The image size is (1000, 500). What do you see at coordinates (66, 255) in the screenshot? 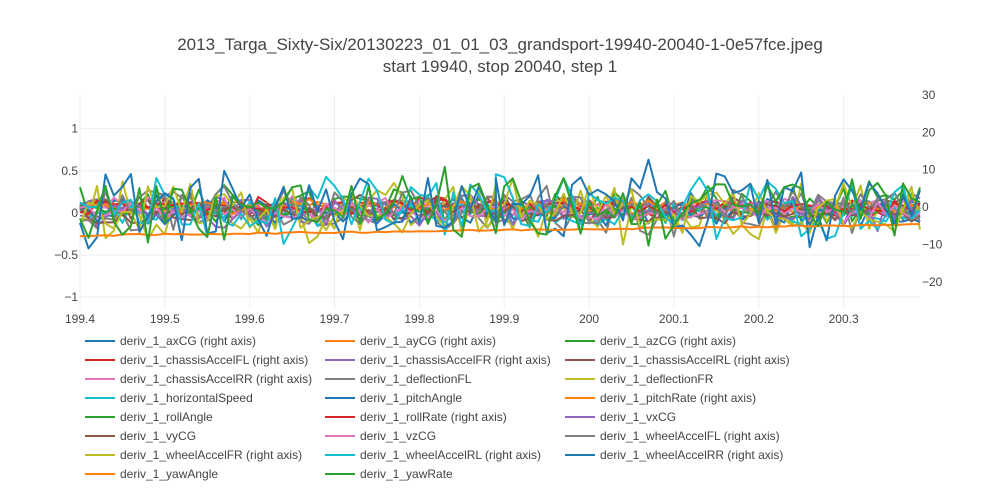
I see `y-left-tick-label: −0.5` at bounding box center [66, 255].